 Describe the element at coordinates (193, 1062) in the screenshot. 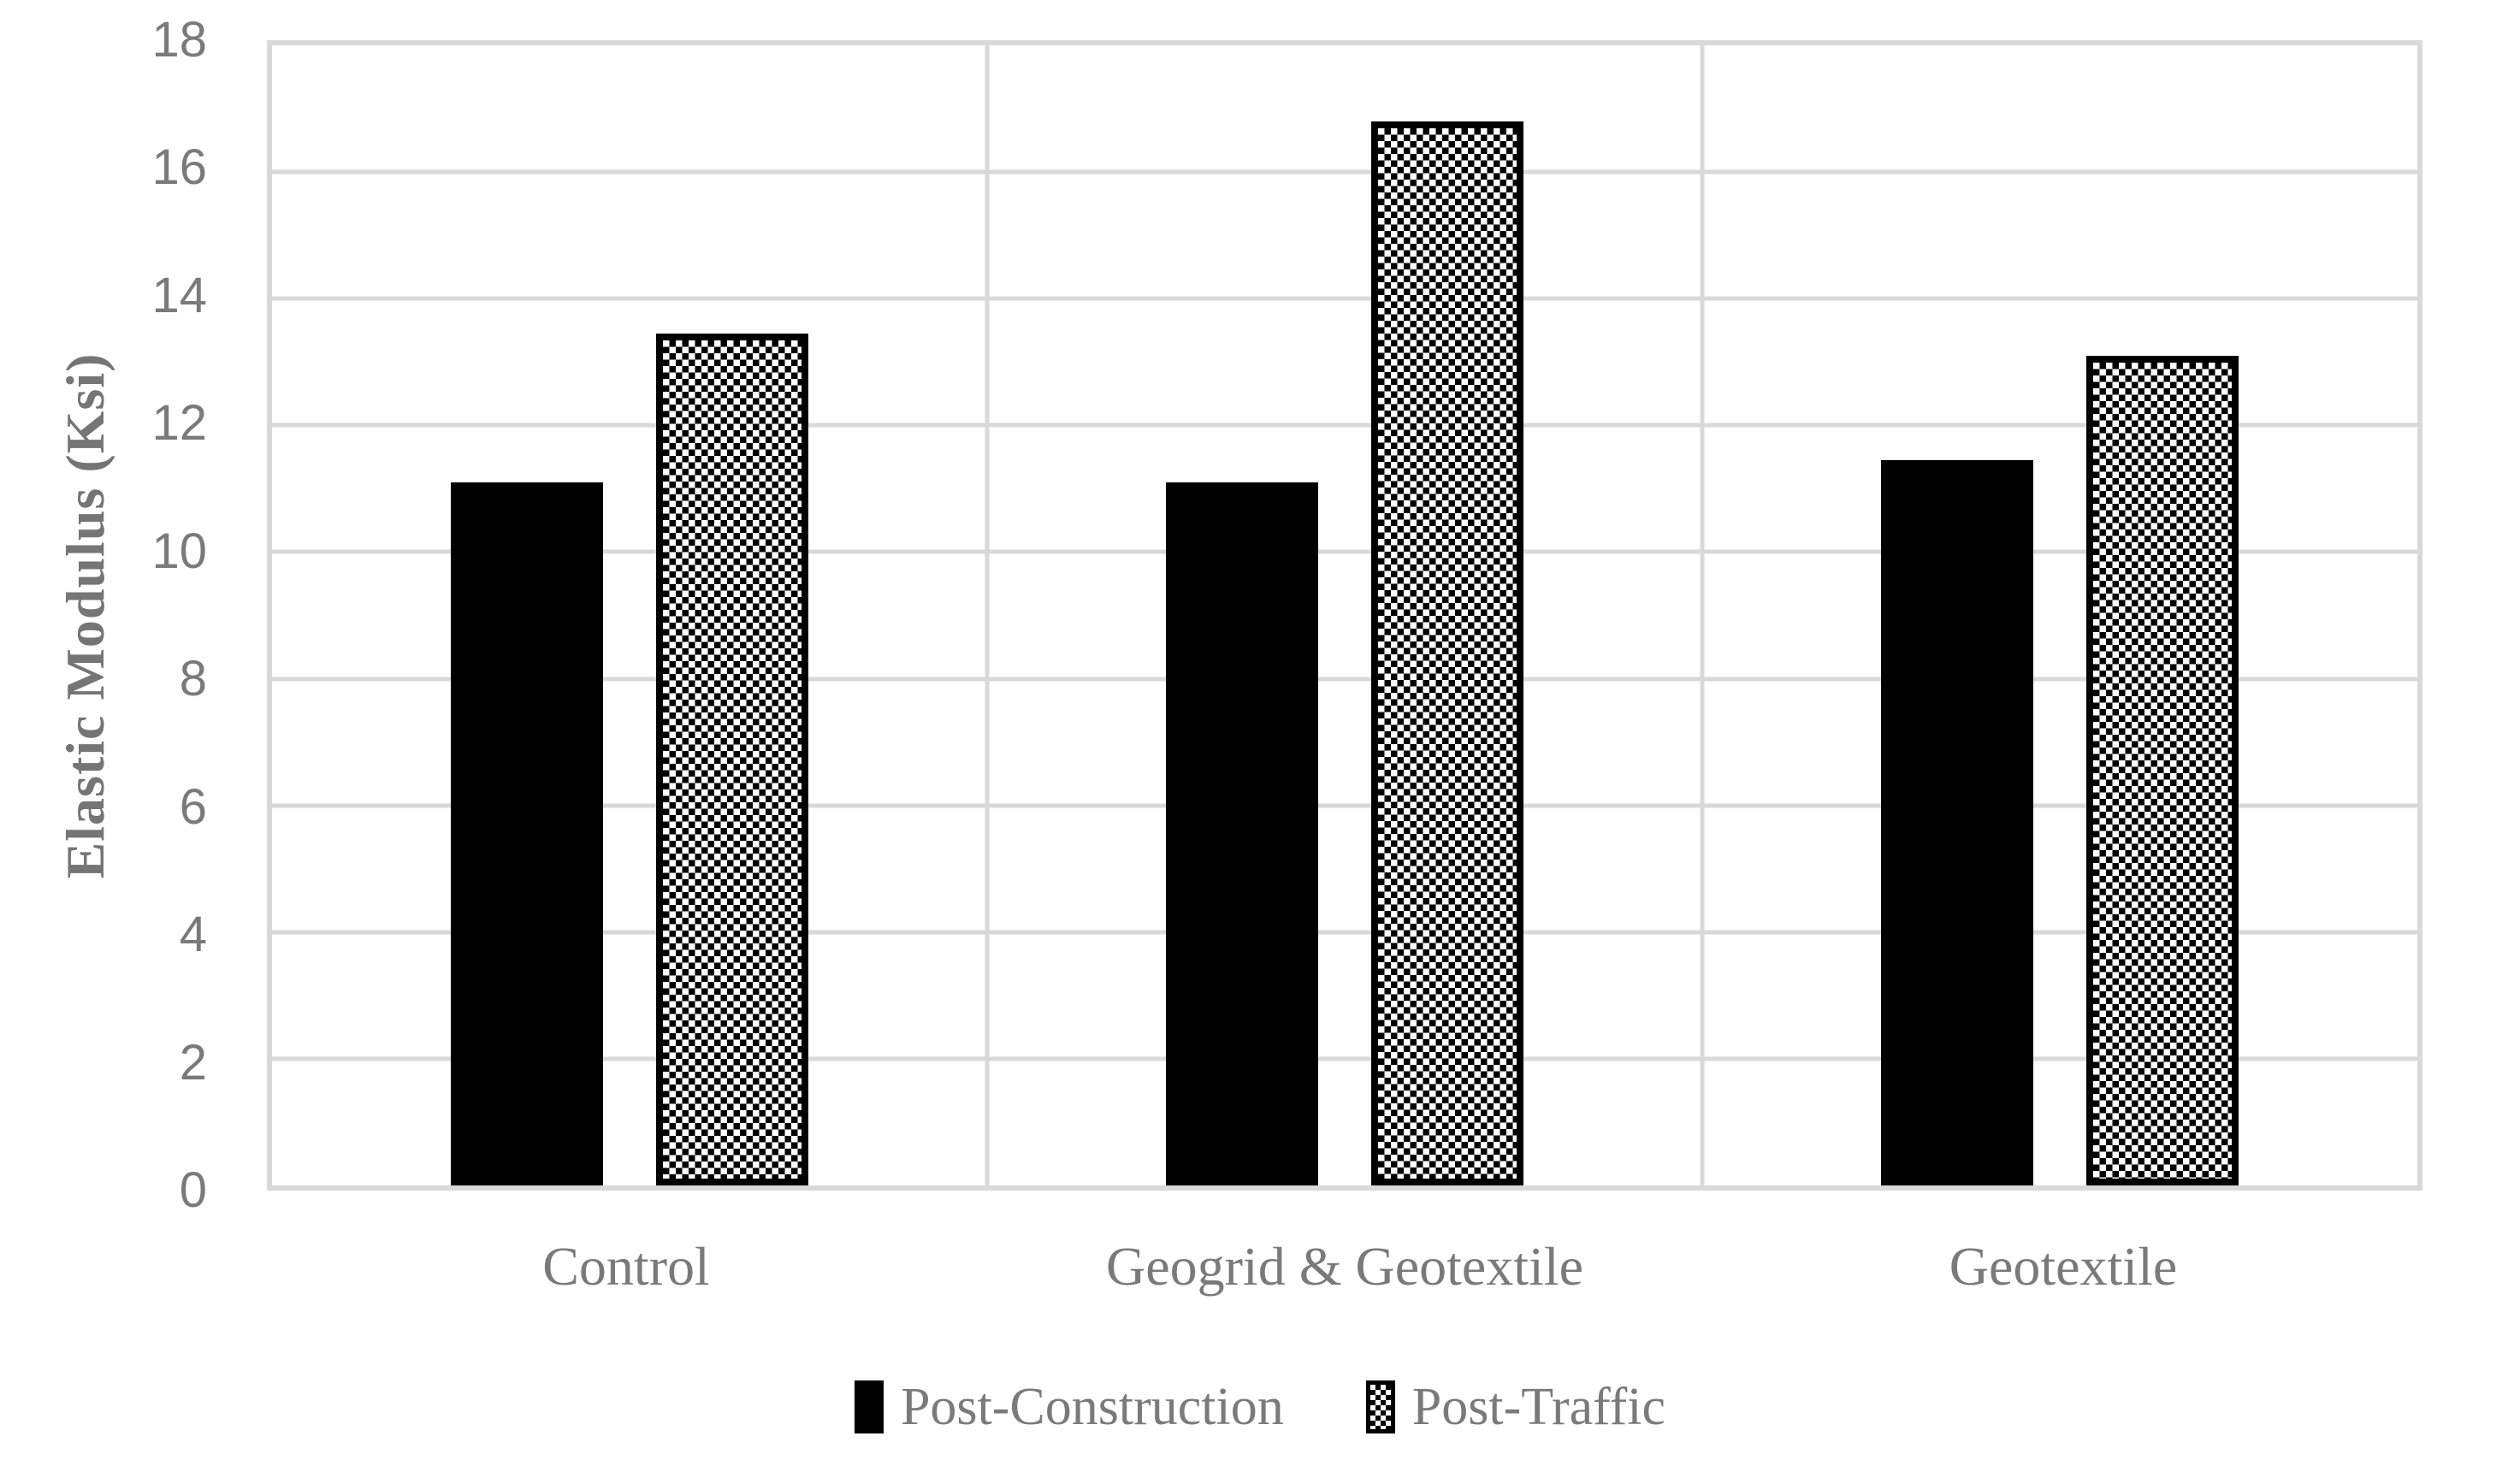

I see `y-tick-label-2: 2` at that location.